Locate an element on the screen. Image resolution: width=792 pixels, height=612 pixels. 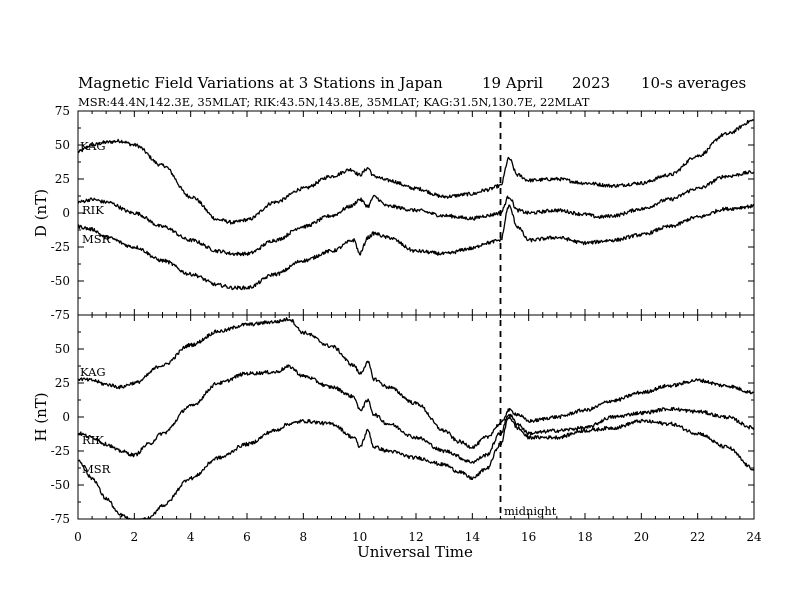
x-tick-label: 20 is located at coordinates (641, 537).